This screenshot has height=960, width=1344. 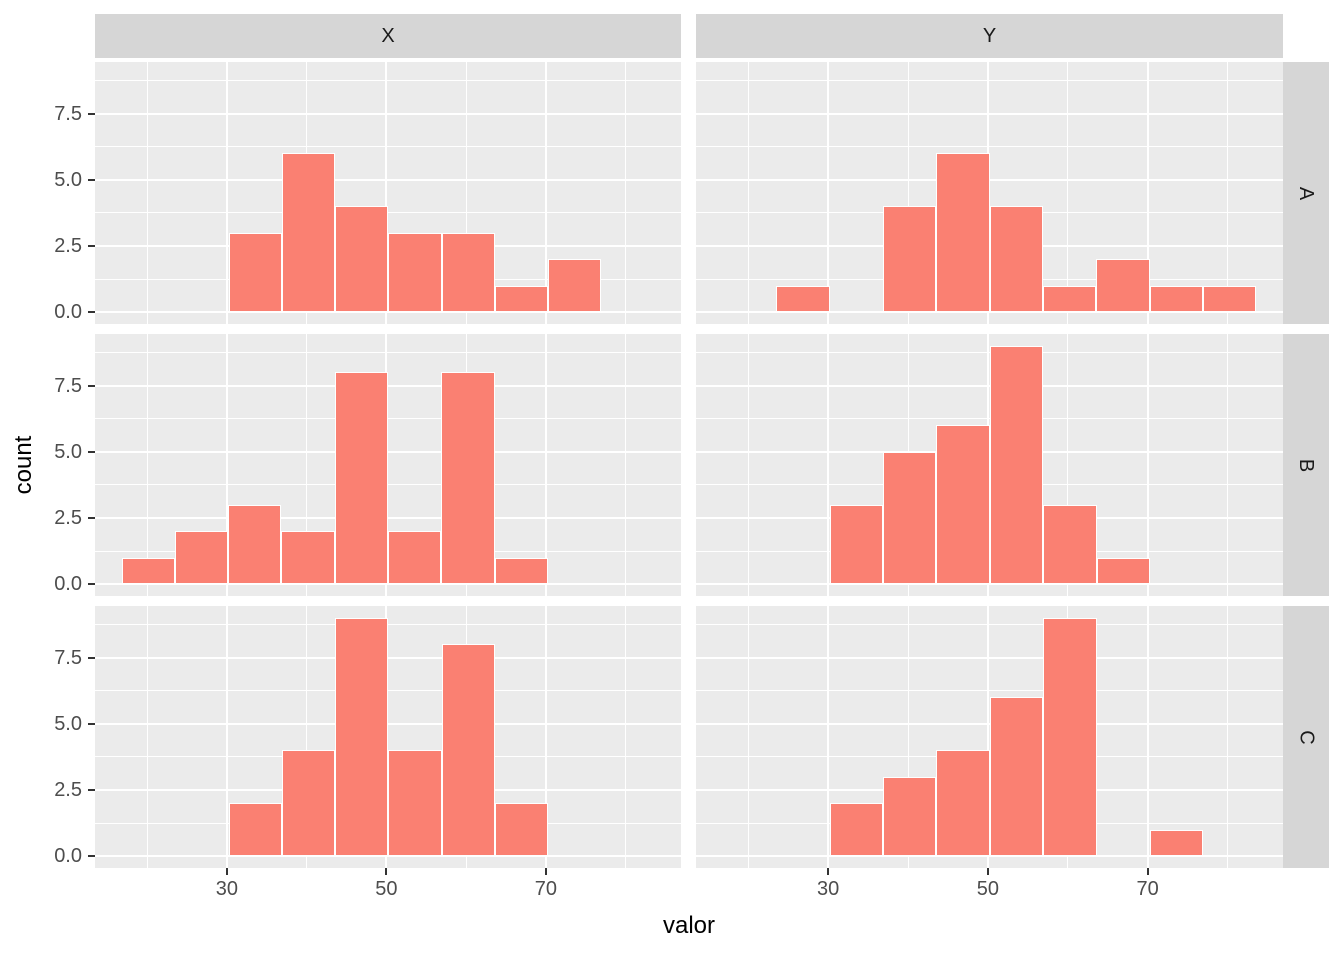 What do you see at coordinates (689, 925) in the screenshot?
I see `x-axis-title: valor` at bounding box center [689, 925].